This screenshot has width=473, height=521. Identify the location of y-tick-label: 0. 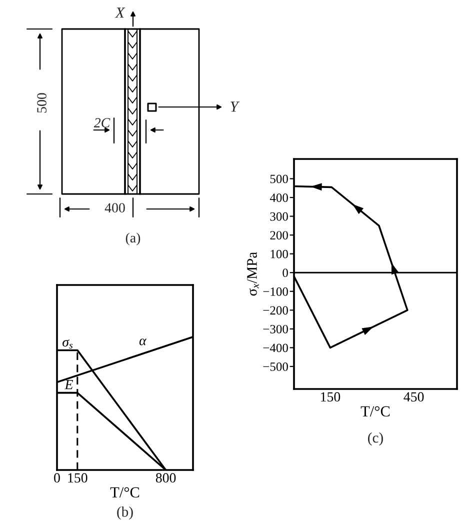
(285, 273).